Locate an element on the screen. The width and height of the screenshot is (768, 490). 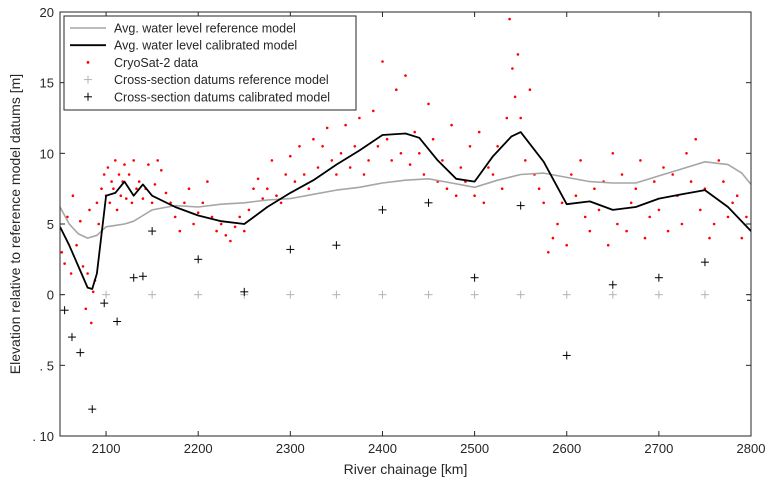
legend-label-1: Avg. water level calibrated model is located at coordinates (205, 46).